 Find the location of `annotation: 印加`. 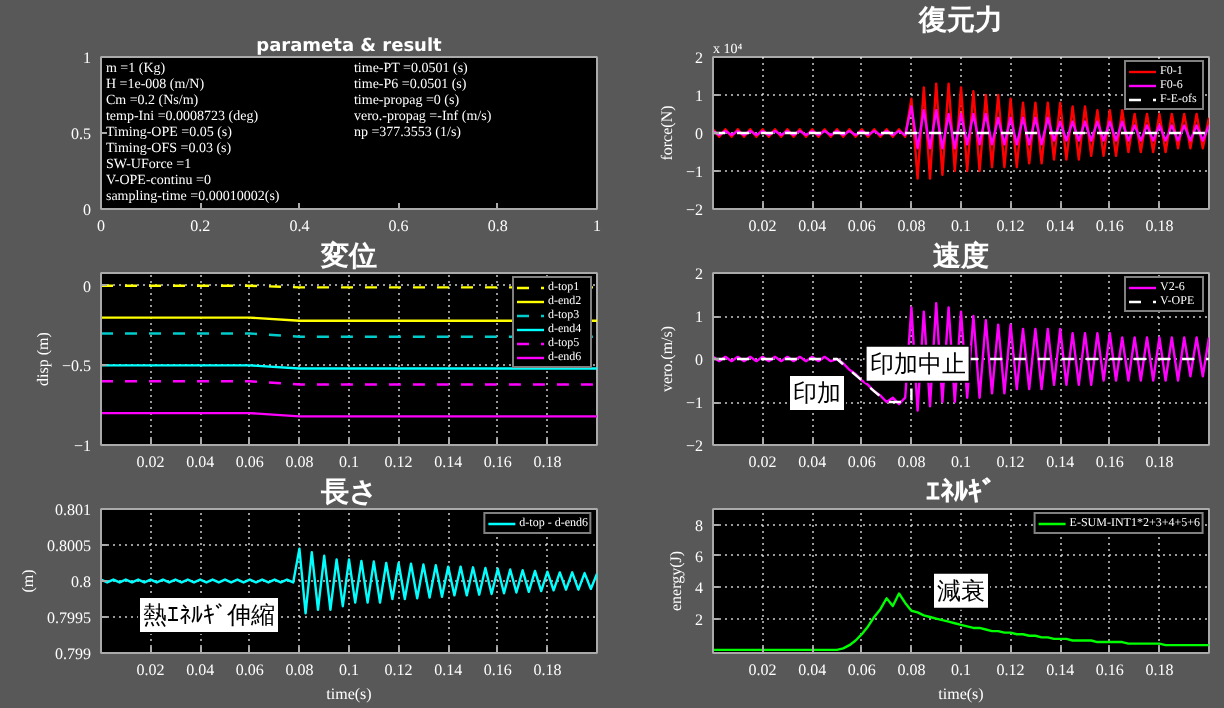

annotation: 印加 is located at coordinates (817, 393).